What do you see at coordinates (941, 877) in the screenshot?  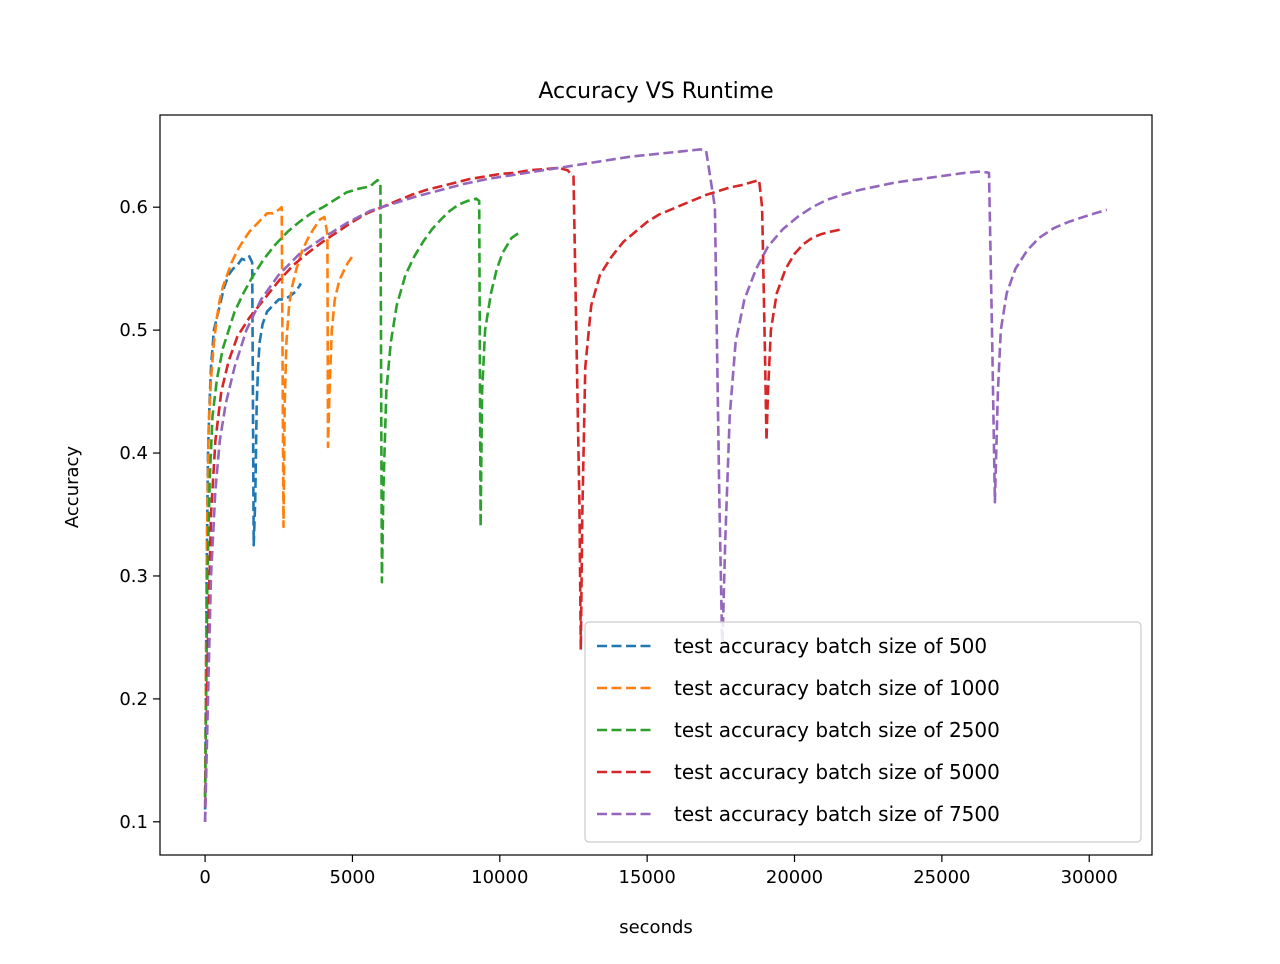 I see `x-tick-label: 25000` at bounding box center [941, 877].